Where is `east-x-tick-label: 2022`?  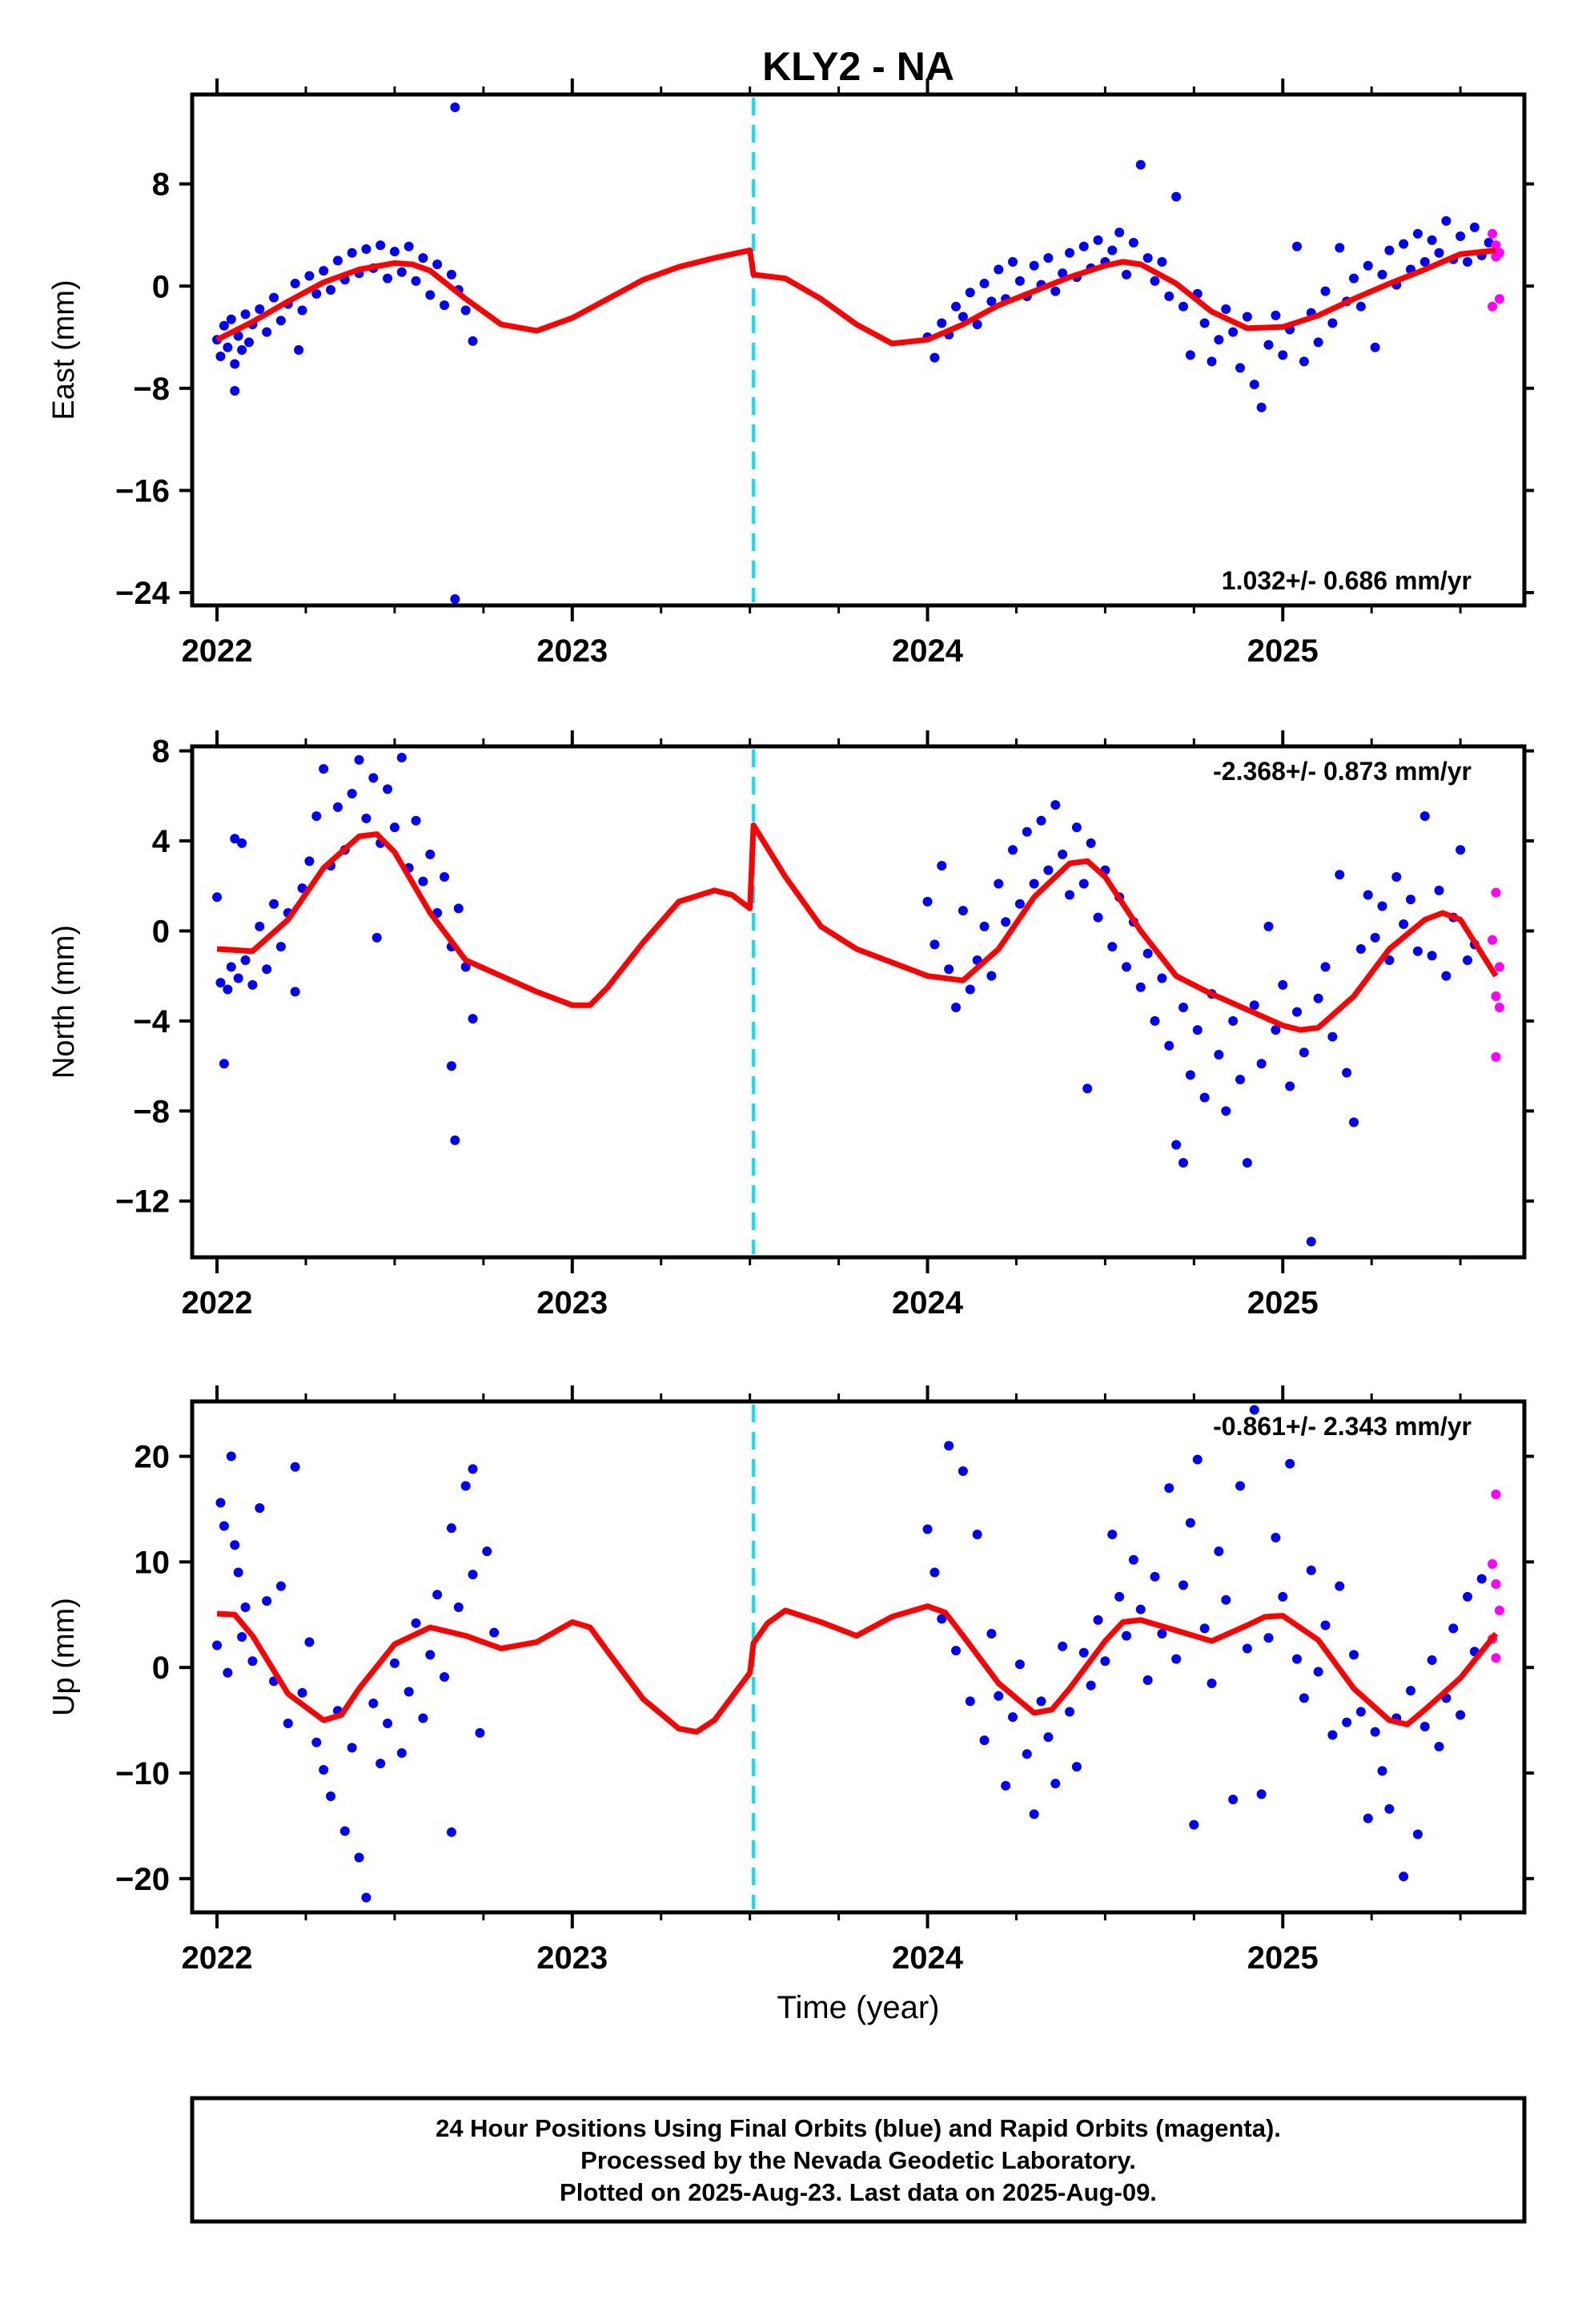 east-x-tick-label: 2022 is located at coordinates (217, 651).